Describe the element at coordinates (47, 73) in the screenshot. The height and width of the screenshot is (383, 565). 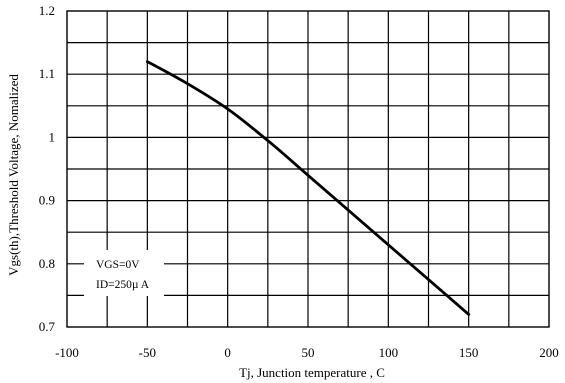
I see `y-tick-label: 1.1` at that location.